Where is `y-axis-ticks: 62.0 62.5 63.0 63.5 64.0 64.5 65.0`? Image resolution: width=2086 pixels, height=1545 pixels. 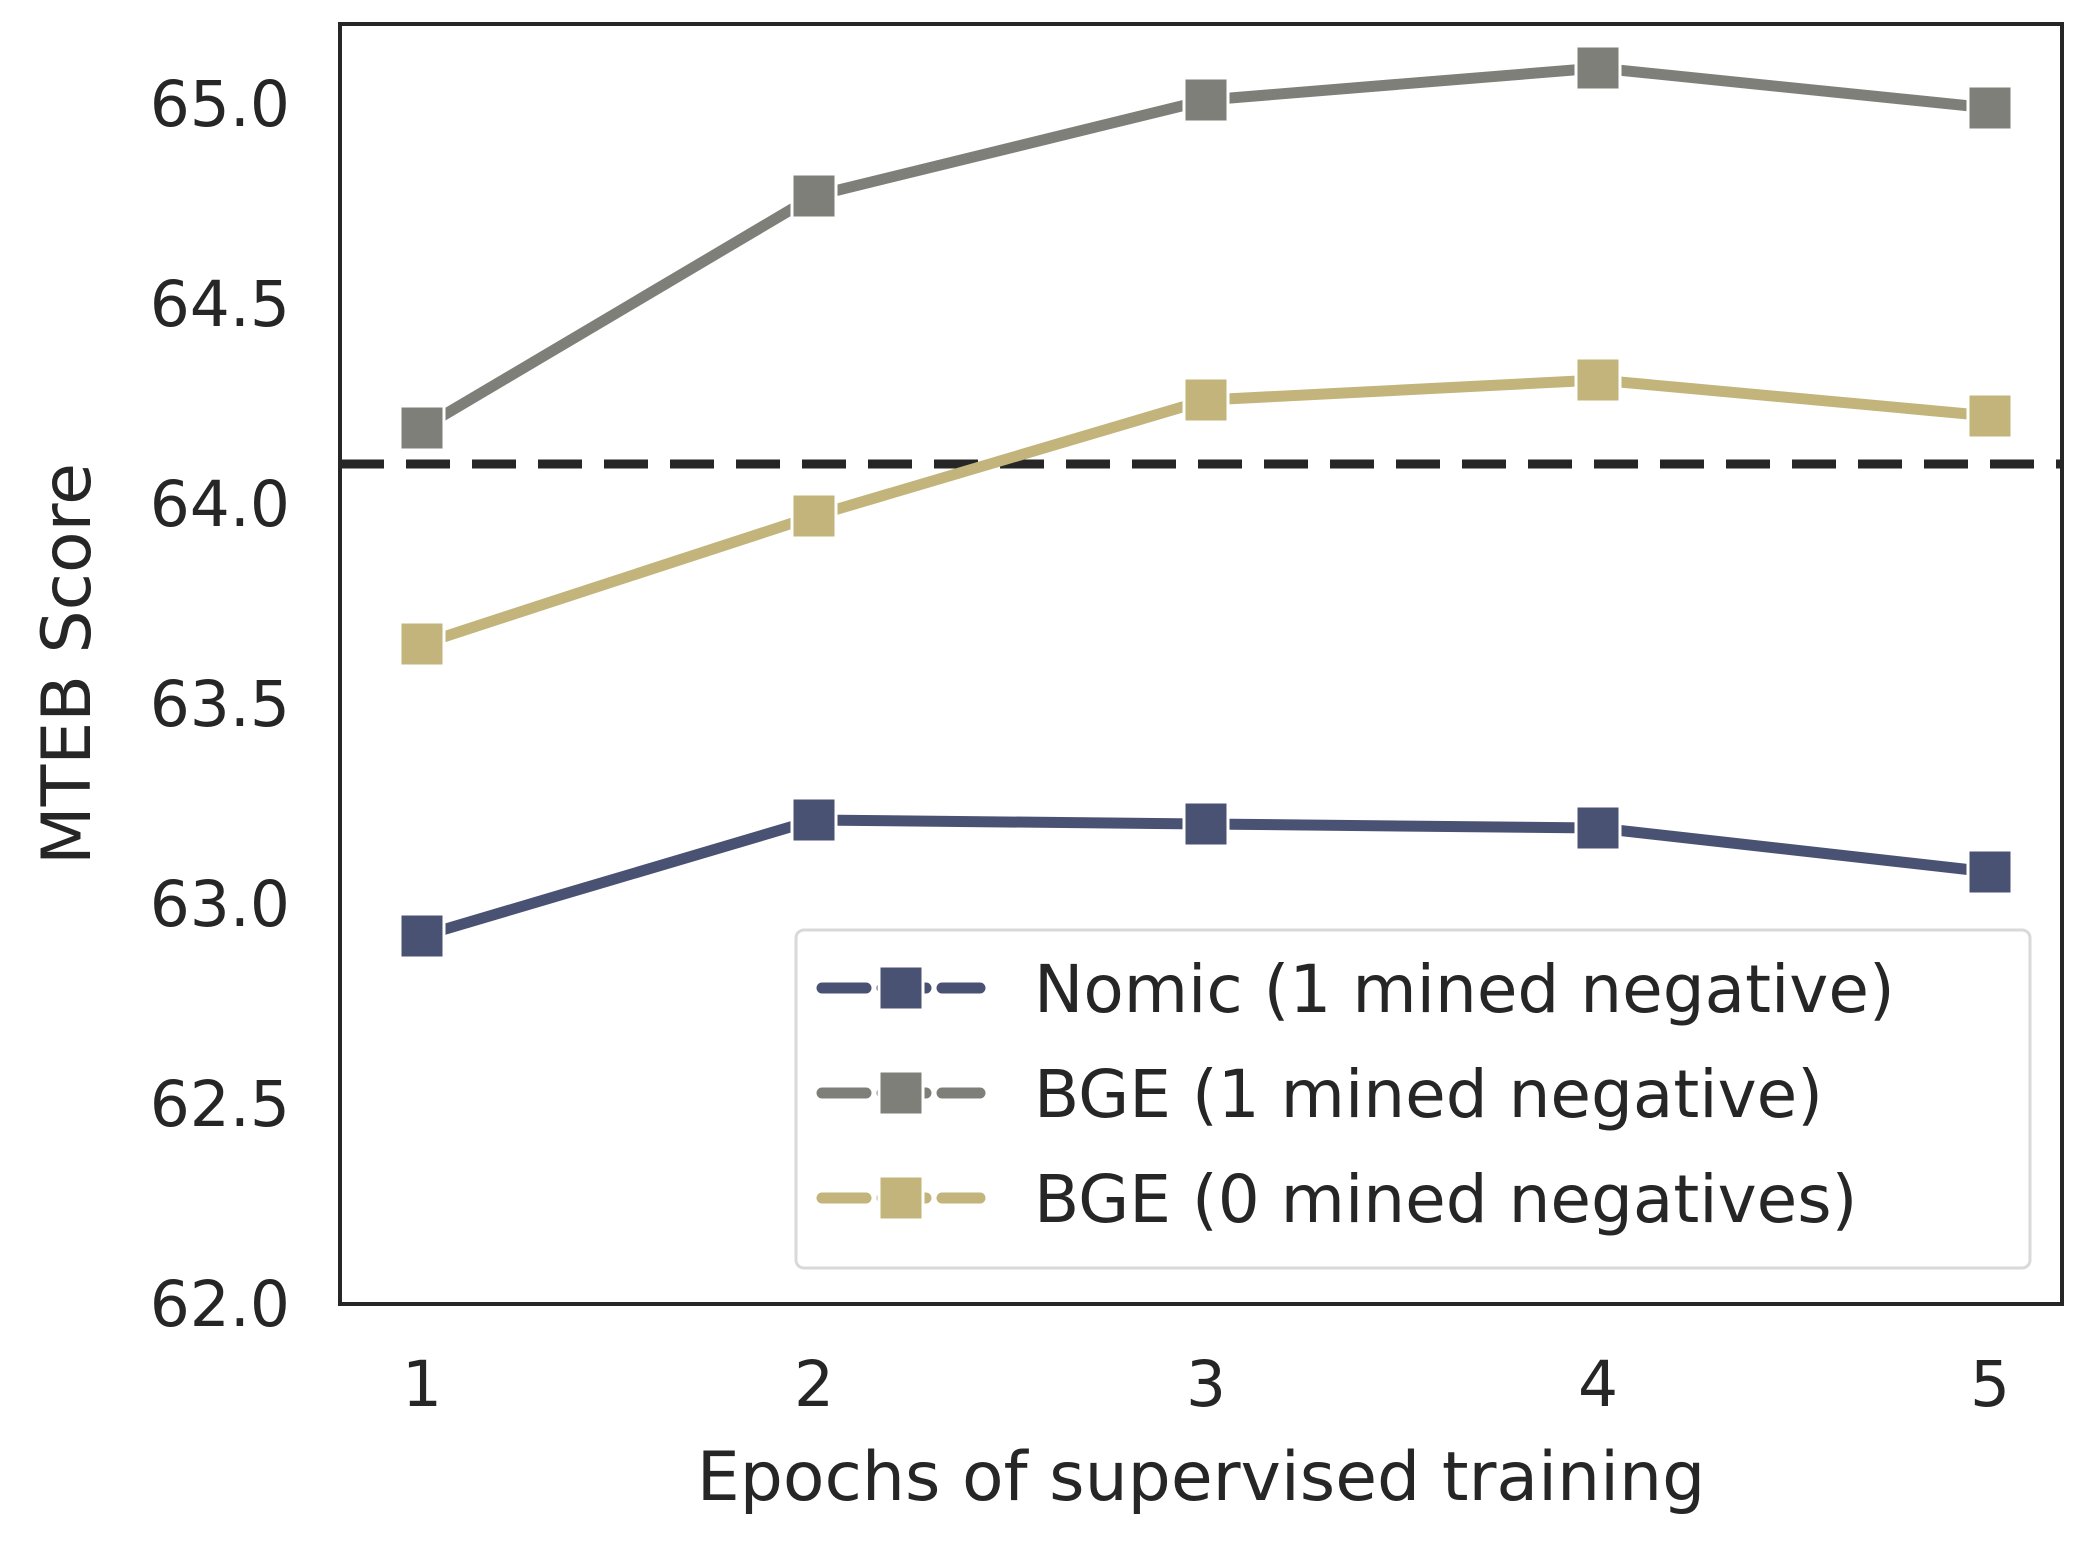
y-axis-ticks: 62.0 62.5 63.0 63.5 64.0 64.5 65.0 is located at coordinates (220, 704).